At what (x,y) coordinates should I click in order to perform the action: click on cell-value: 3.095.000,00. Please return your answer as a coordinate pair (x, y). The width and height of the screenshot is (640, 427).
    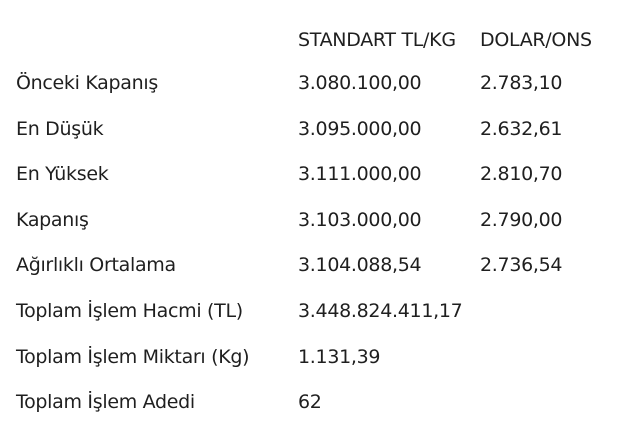
    Looking at the image, I should click on (360, 128).